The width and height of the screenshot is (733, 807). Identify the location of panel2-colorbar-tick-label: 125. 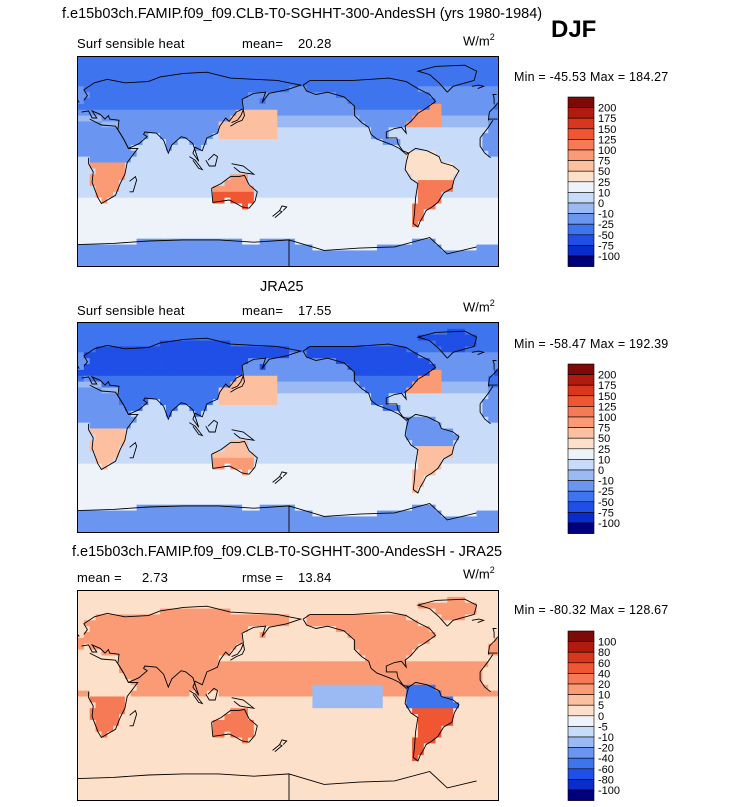
(607, 407).